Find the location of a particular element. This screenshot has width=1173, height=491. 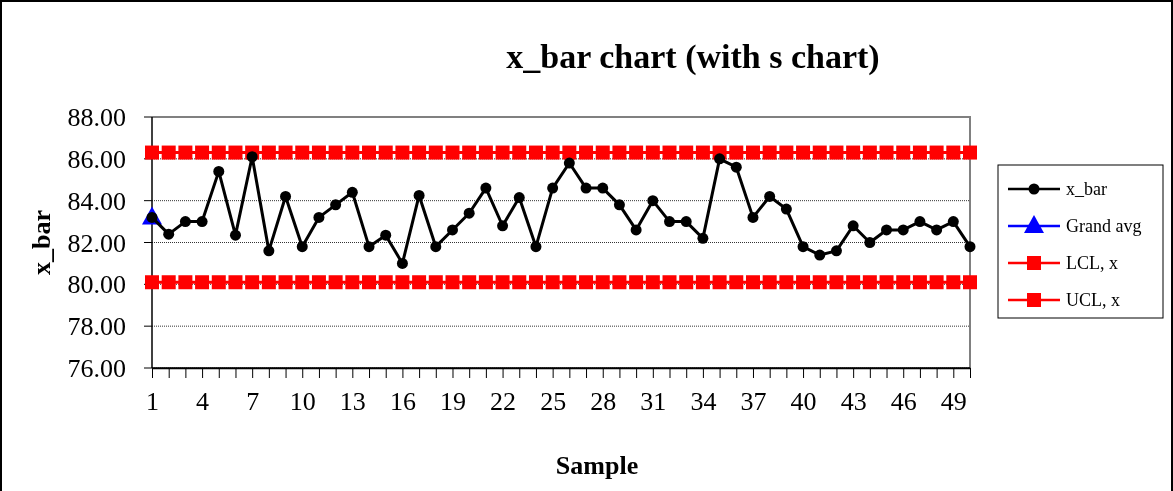

x-tick-label: 7 is located at coordinates (253, 402).